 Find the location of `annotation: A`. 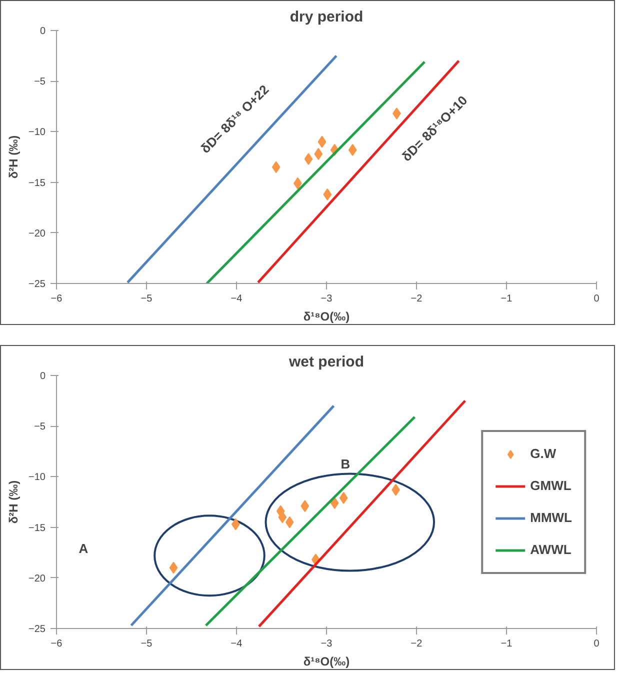

annotation: A is located at coordinates (83, 548).